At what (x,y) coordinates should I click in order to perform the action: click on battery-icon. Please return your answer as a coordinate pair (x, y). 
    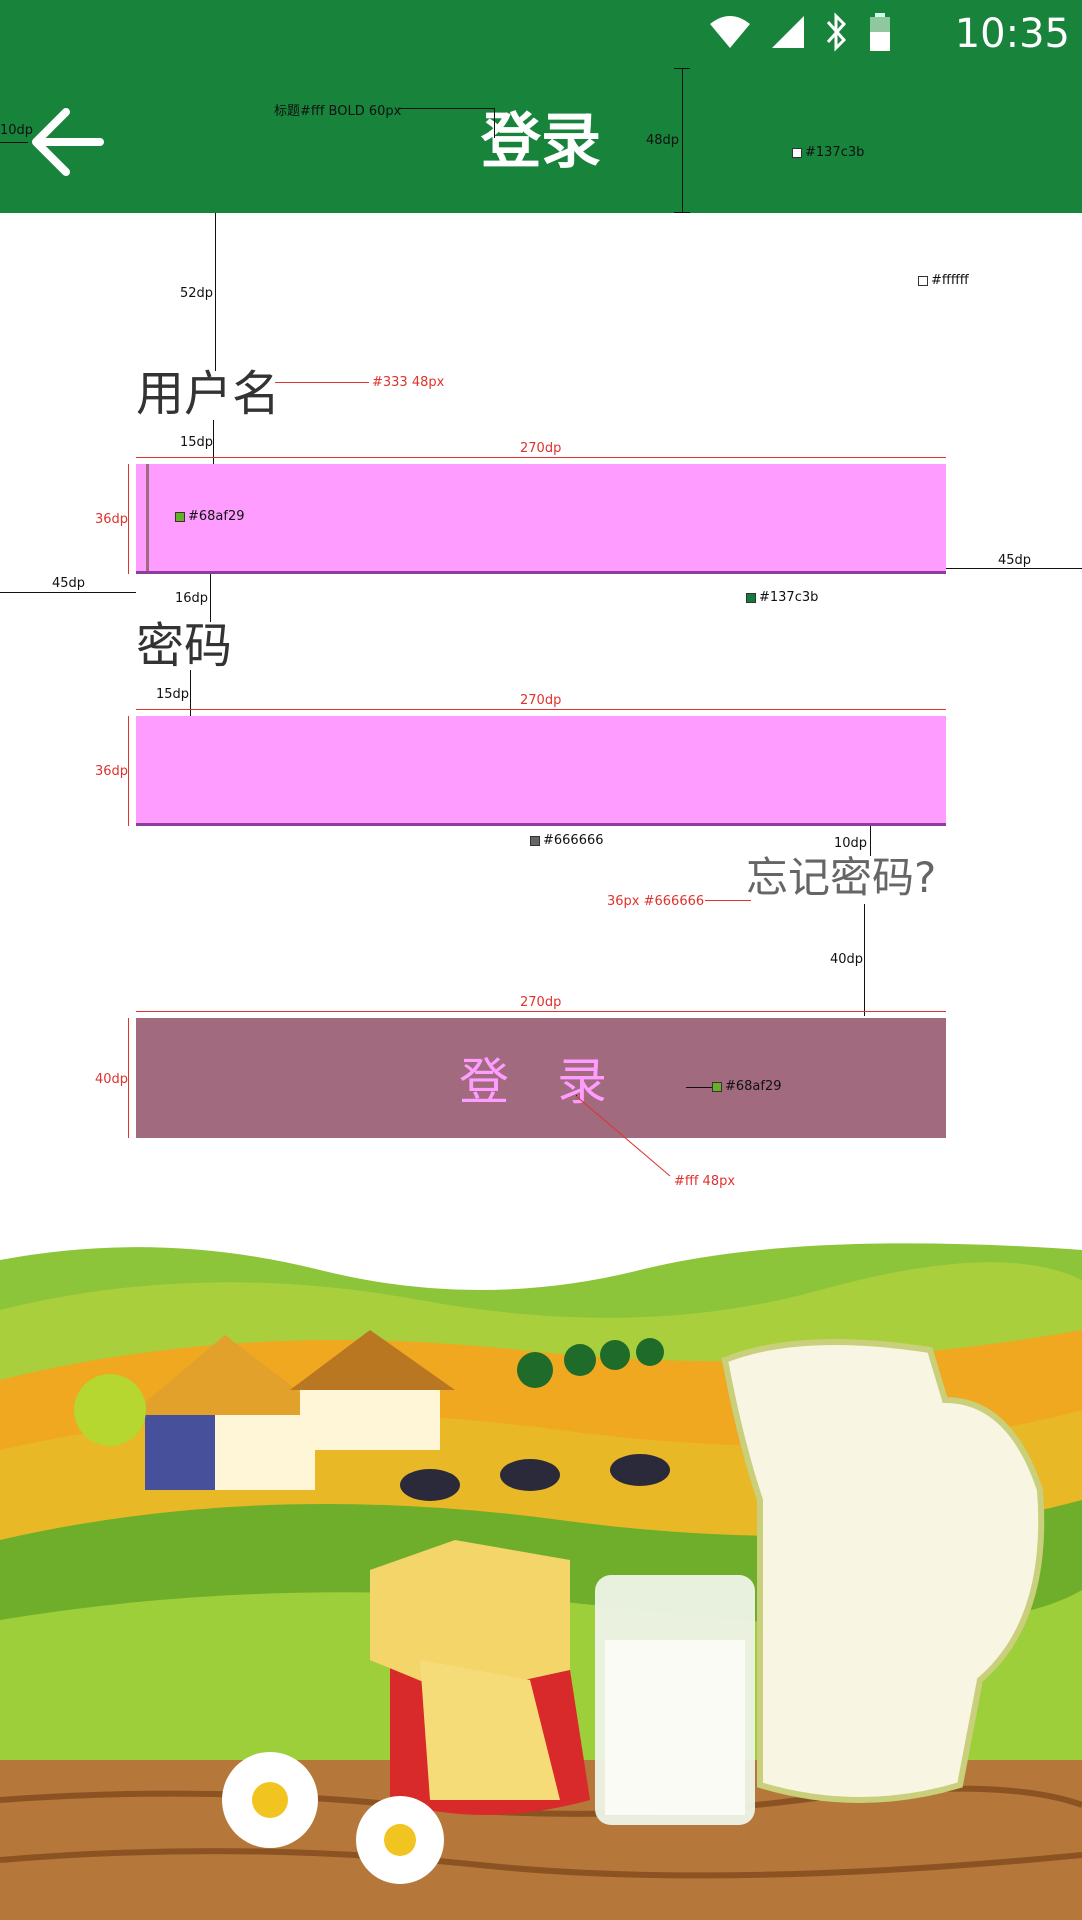
    Looking at the image, I should click on (880, 32).